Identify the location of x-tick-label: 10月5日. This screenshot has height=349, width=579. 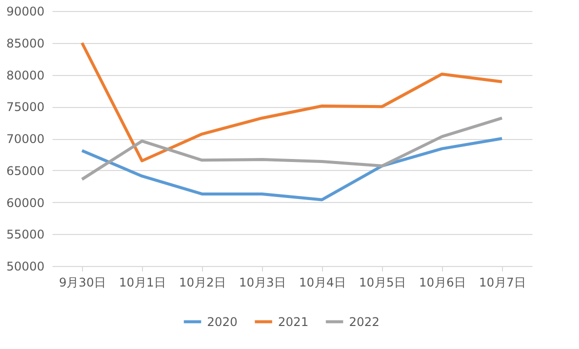
(382, 283).